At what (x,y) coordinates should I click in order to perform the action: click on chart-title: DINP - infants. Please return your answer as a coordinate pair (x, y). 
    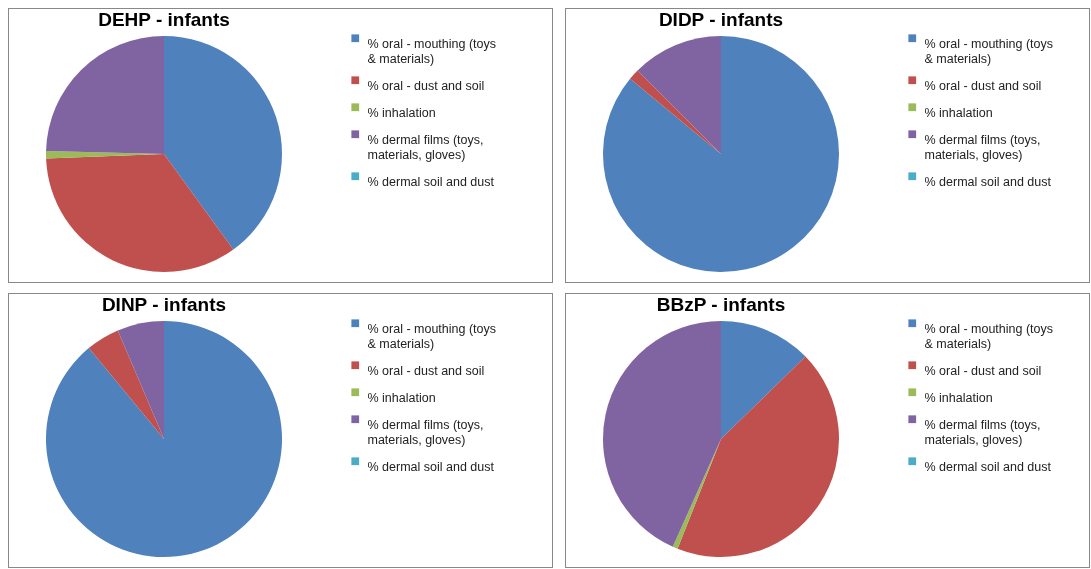
    Looking at the image, I should click on (164, 304).